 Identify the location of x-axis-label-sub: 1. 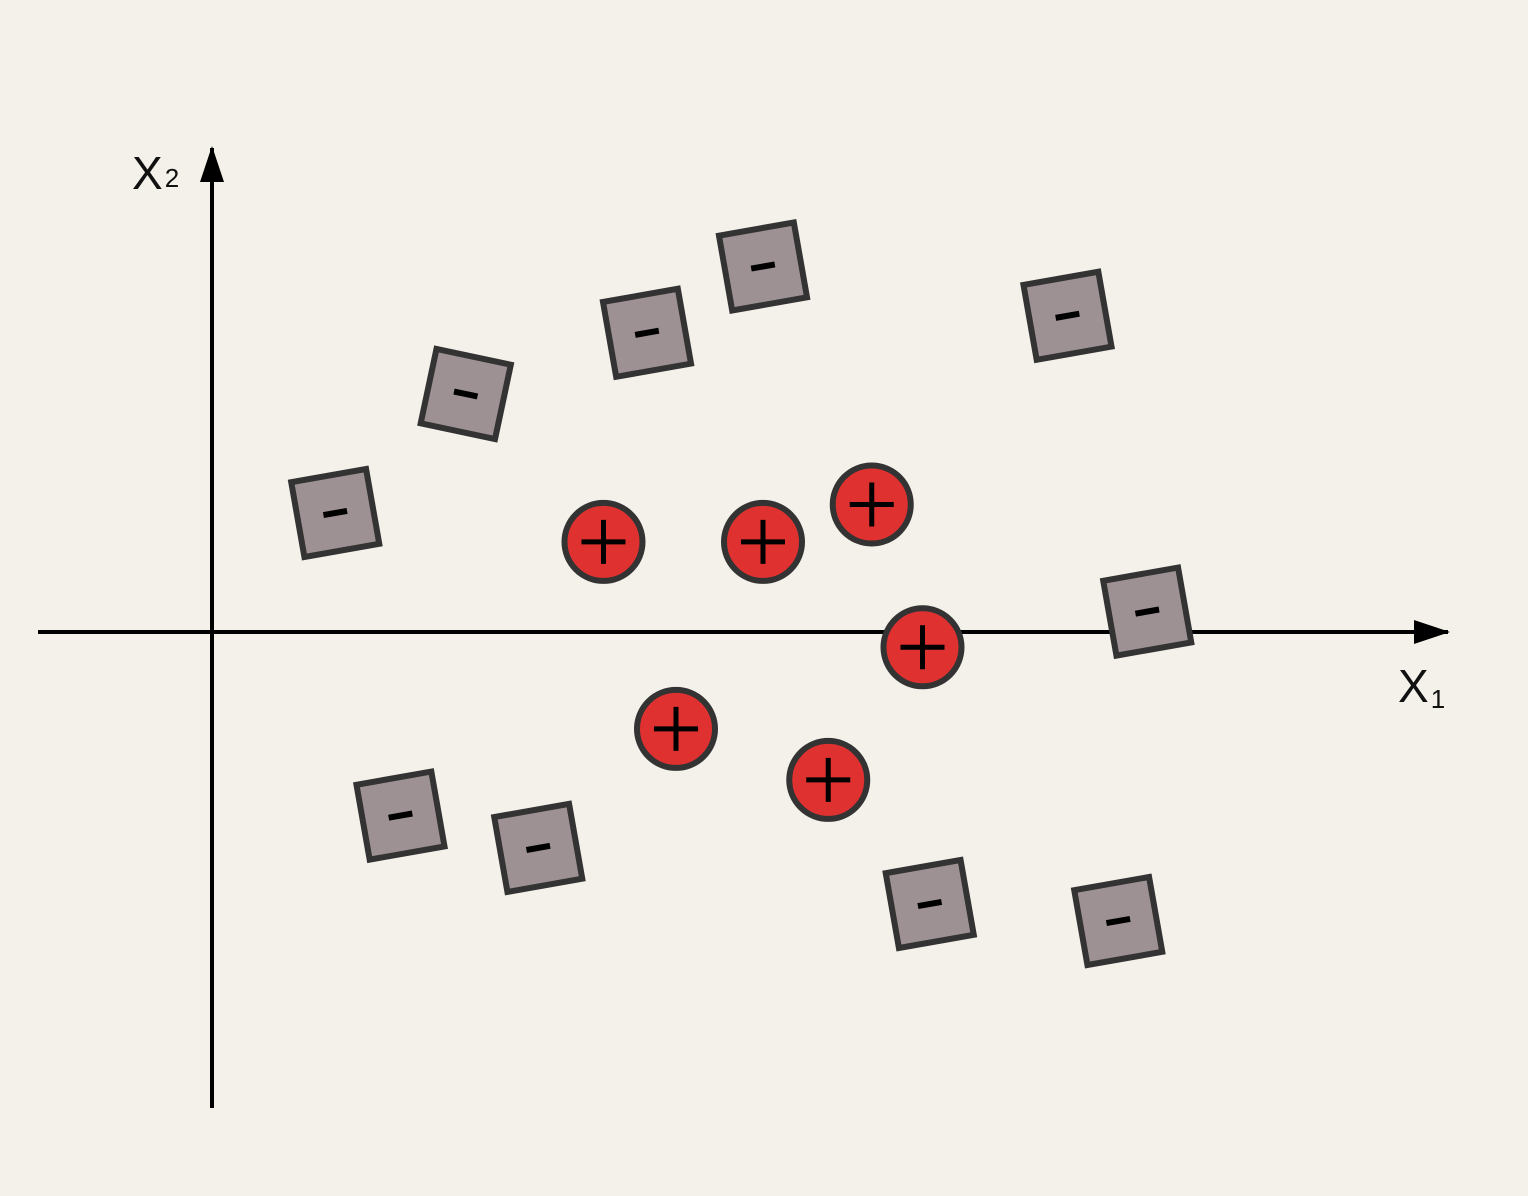
(1438, 699).